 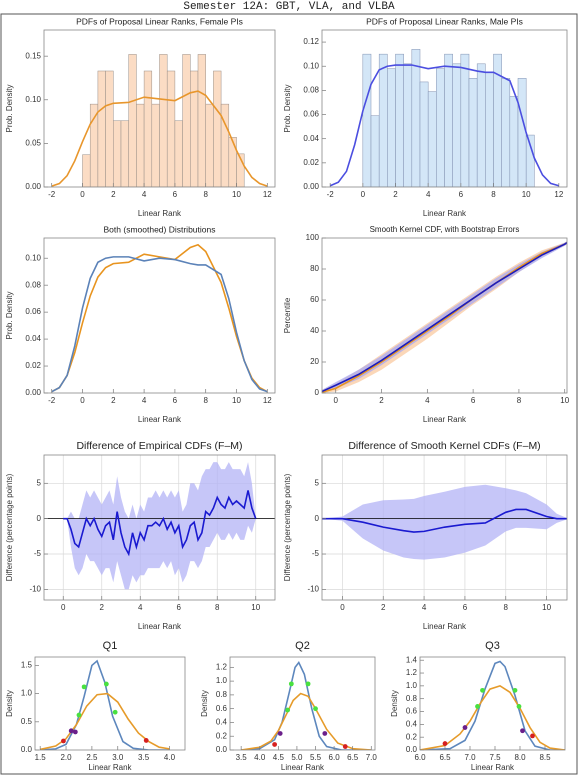 I want to click on chart-title: Q1, so click(x=110, y=646).